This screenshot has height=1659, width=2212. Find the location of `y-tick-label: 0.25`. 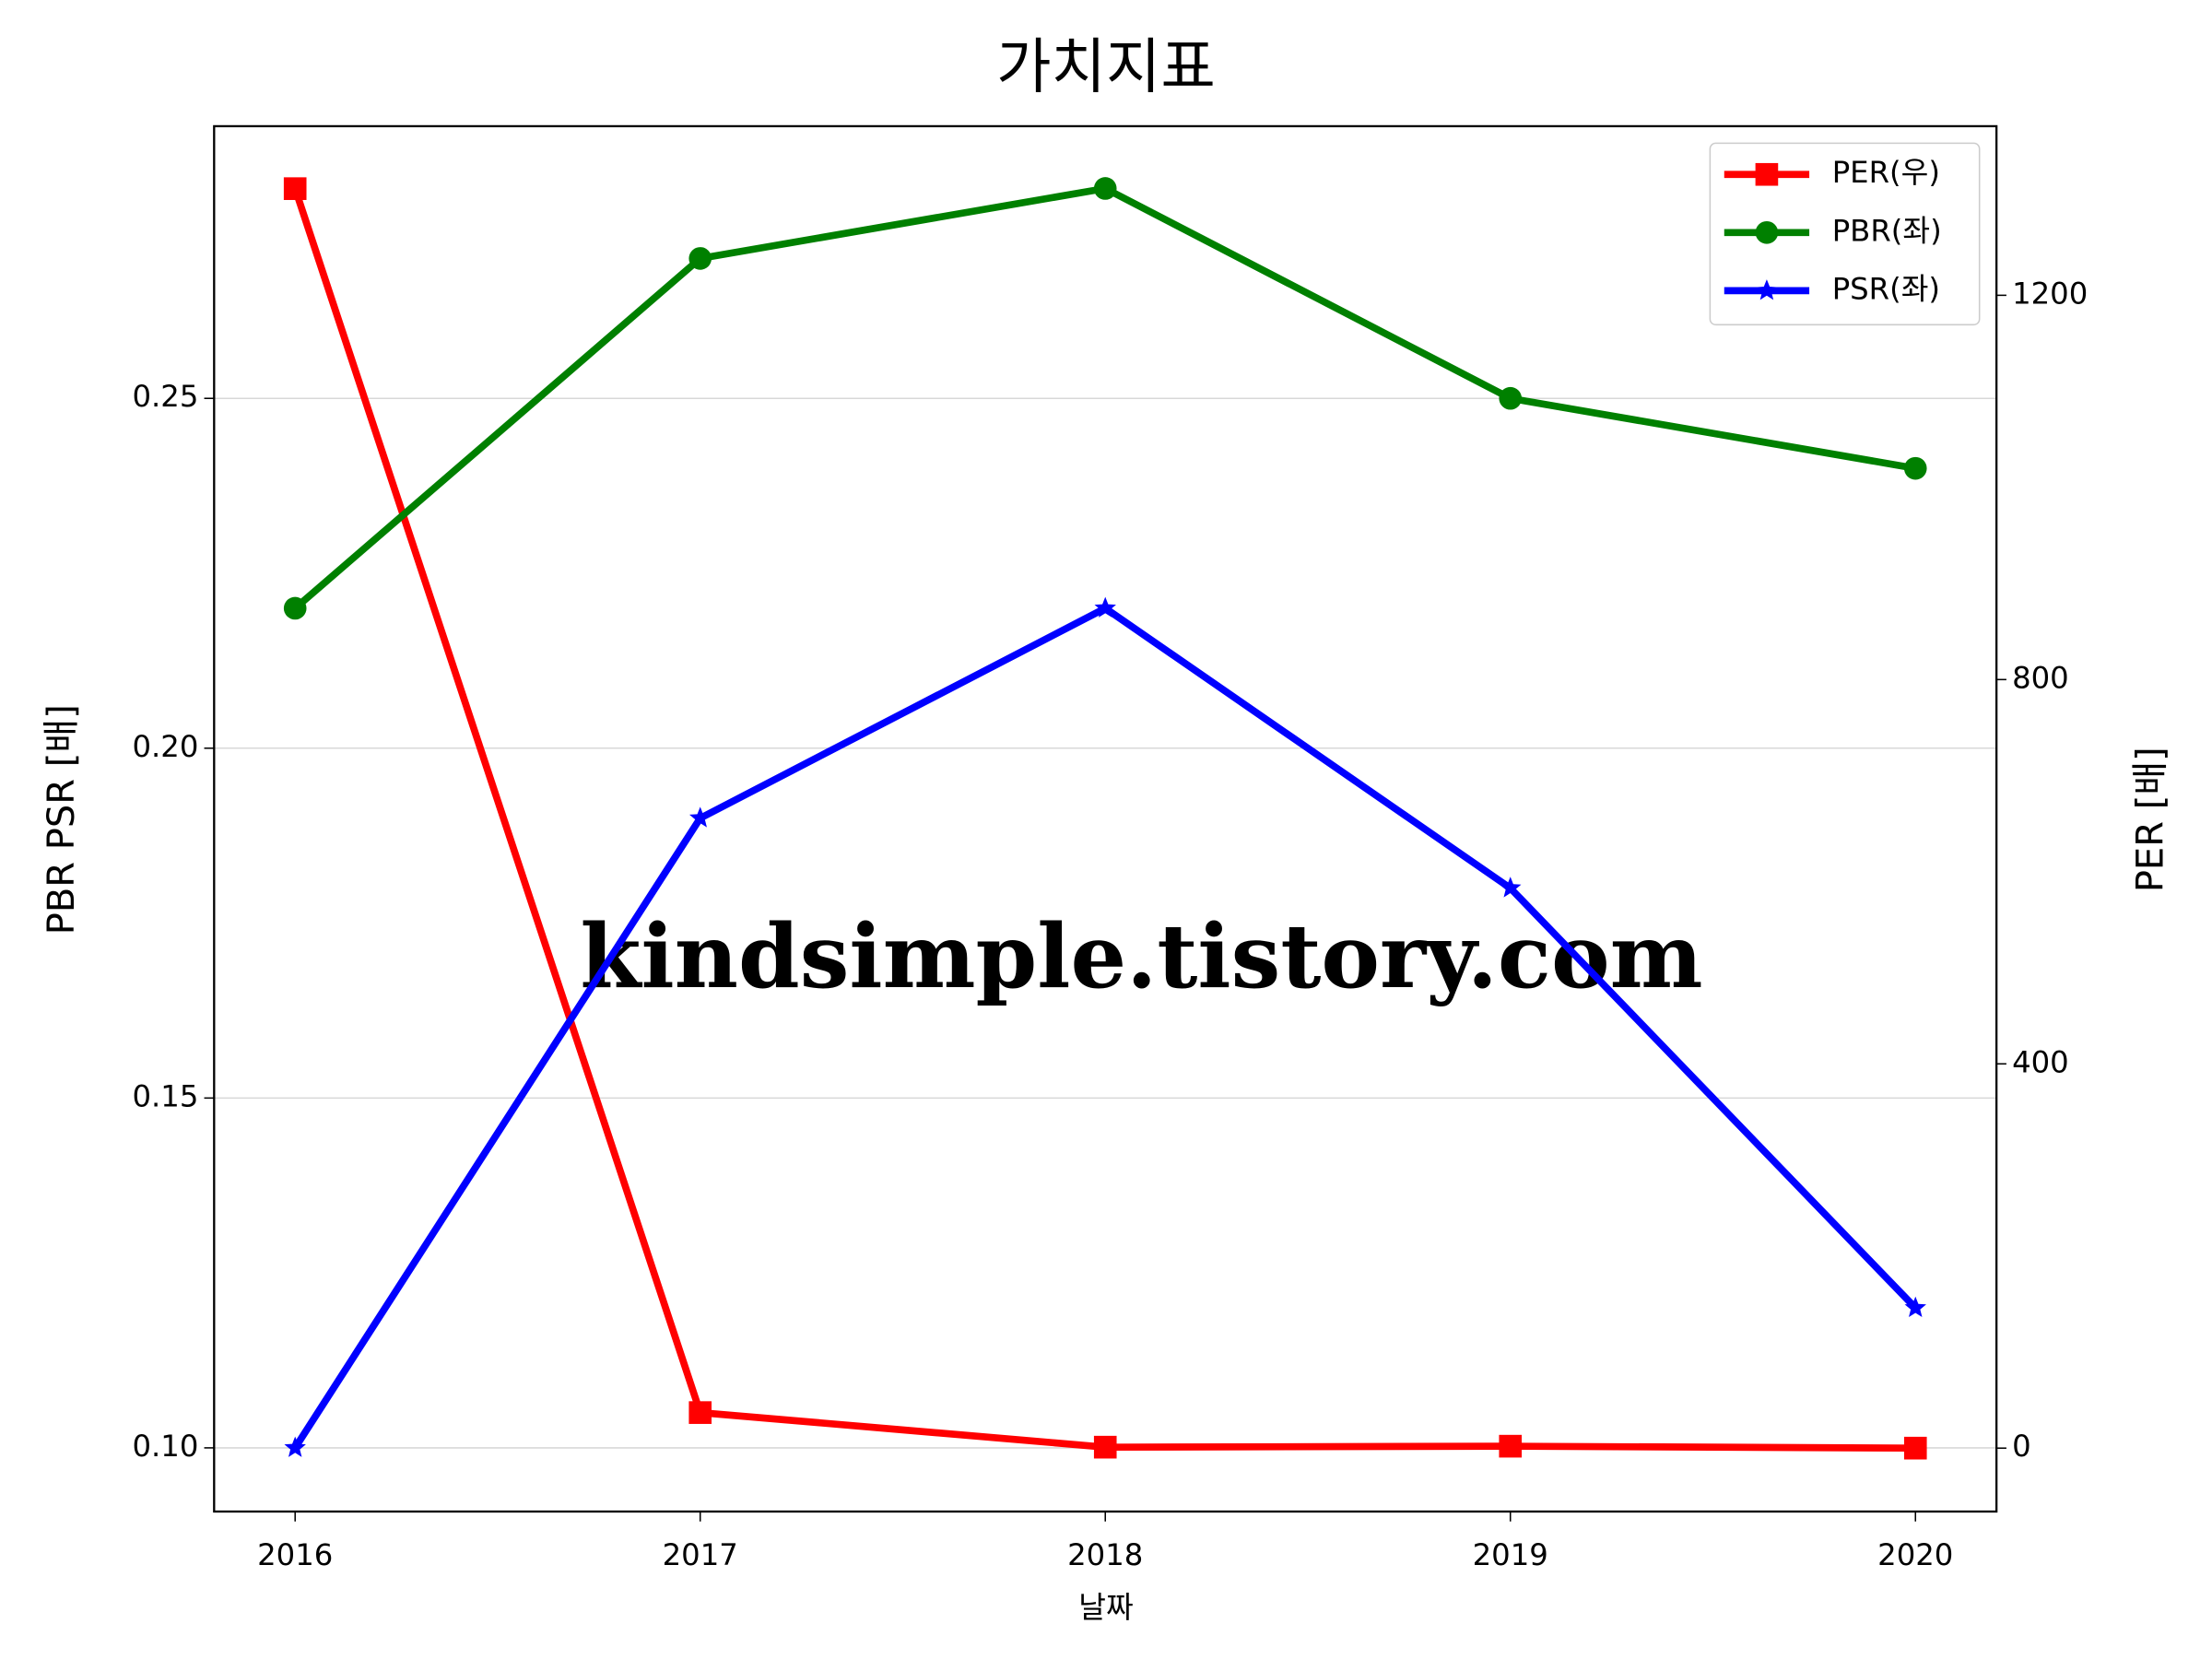

y-tick-label: 0.25 is located at coordinates (165, 396).